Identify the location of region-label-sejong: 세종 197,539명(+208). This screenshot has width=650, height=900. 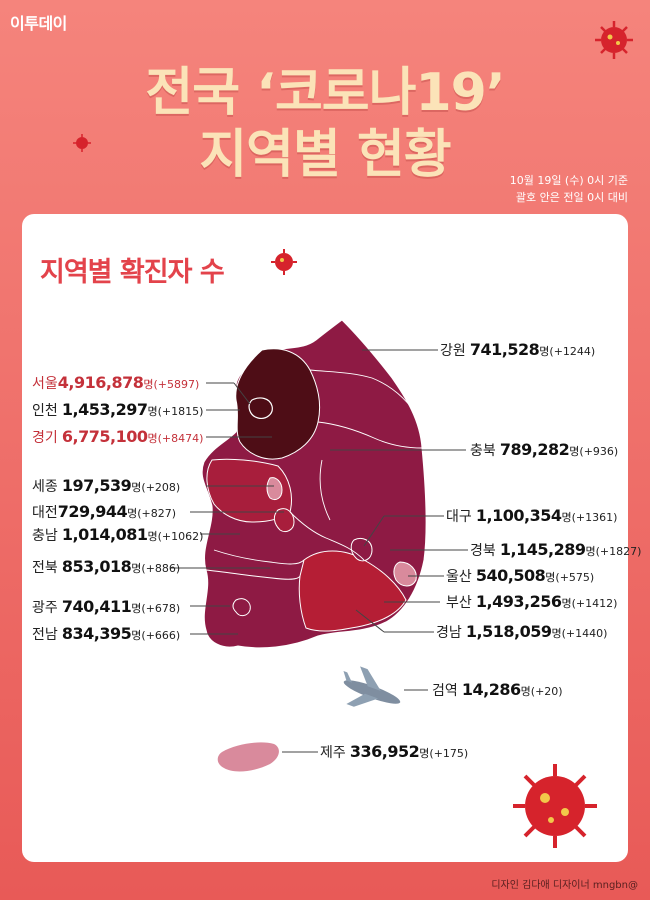
(106, 485).